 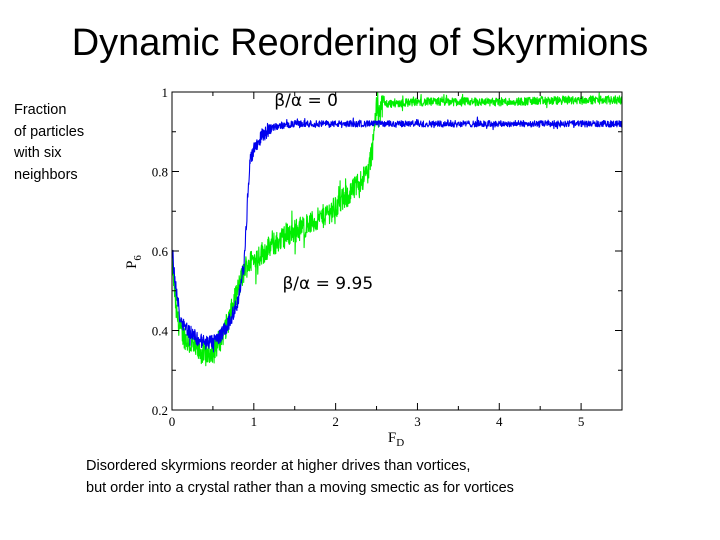 I want to click on slide-title: Dynamic Reordering of Skyrmions, so click(x=360, y=43).